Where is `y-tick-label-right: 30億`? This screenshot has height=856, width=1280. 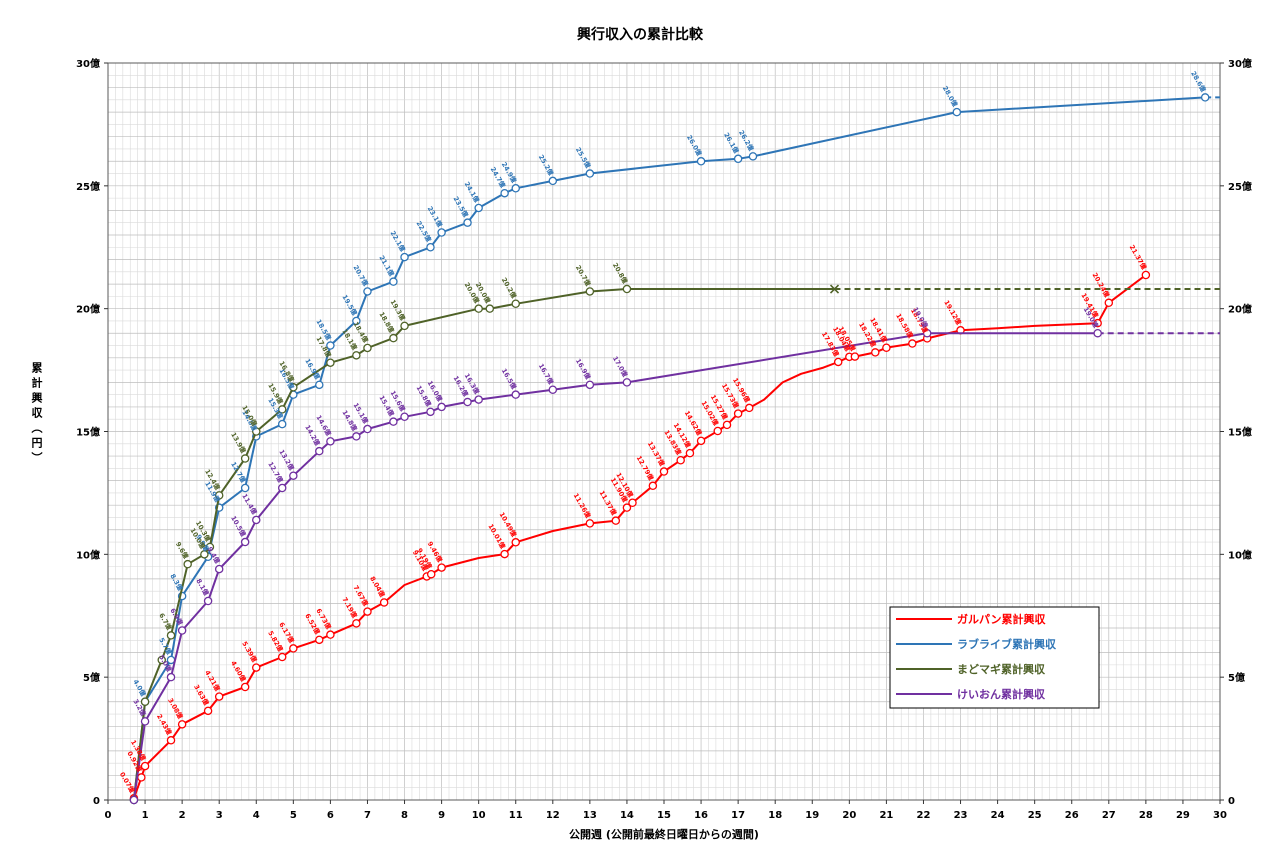 y-tick-label-right: 30億 is located at coordinates (1240, 63).